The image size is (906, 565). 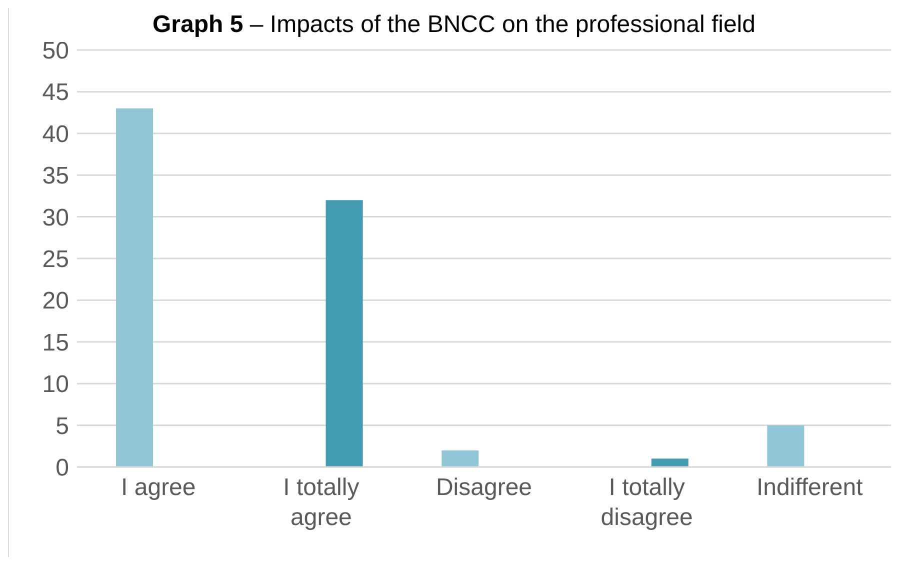 I want to click on y-tick-label: 45, so click(x=55, y=92).